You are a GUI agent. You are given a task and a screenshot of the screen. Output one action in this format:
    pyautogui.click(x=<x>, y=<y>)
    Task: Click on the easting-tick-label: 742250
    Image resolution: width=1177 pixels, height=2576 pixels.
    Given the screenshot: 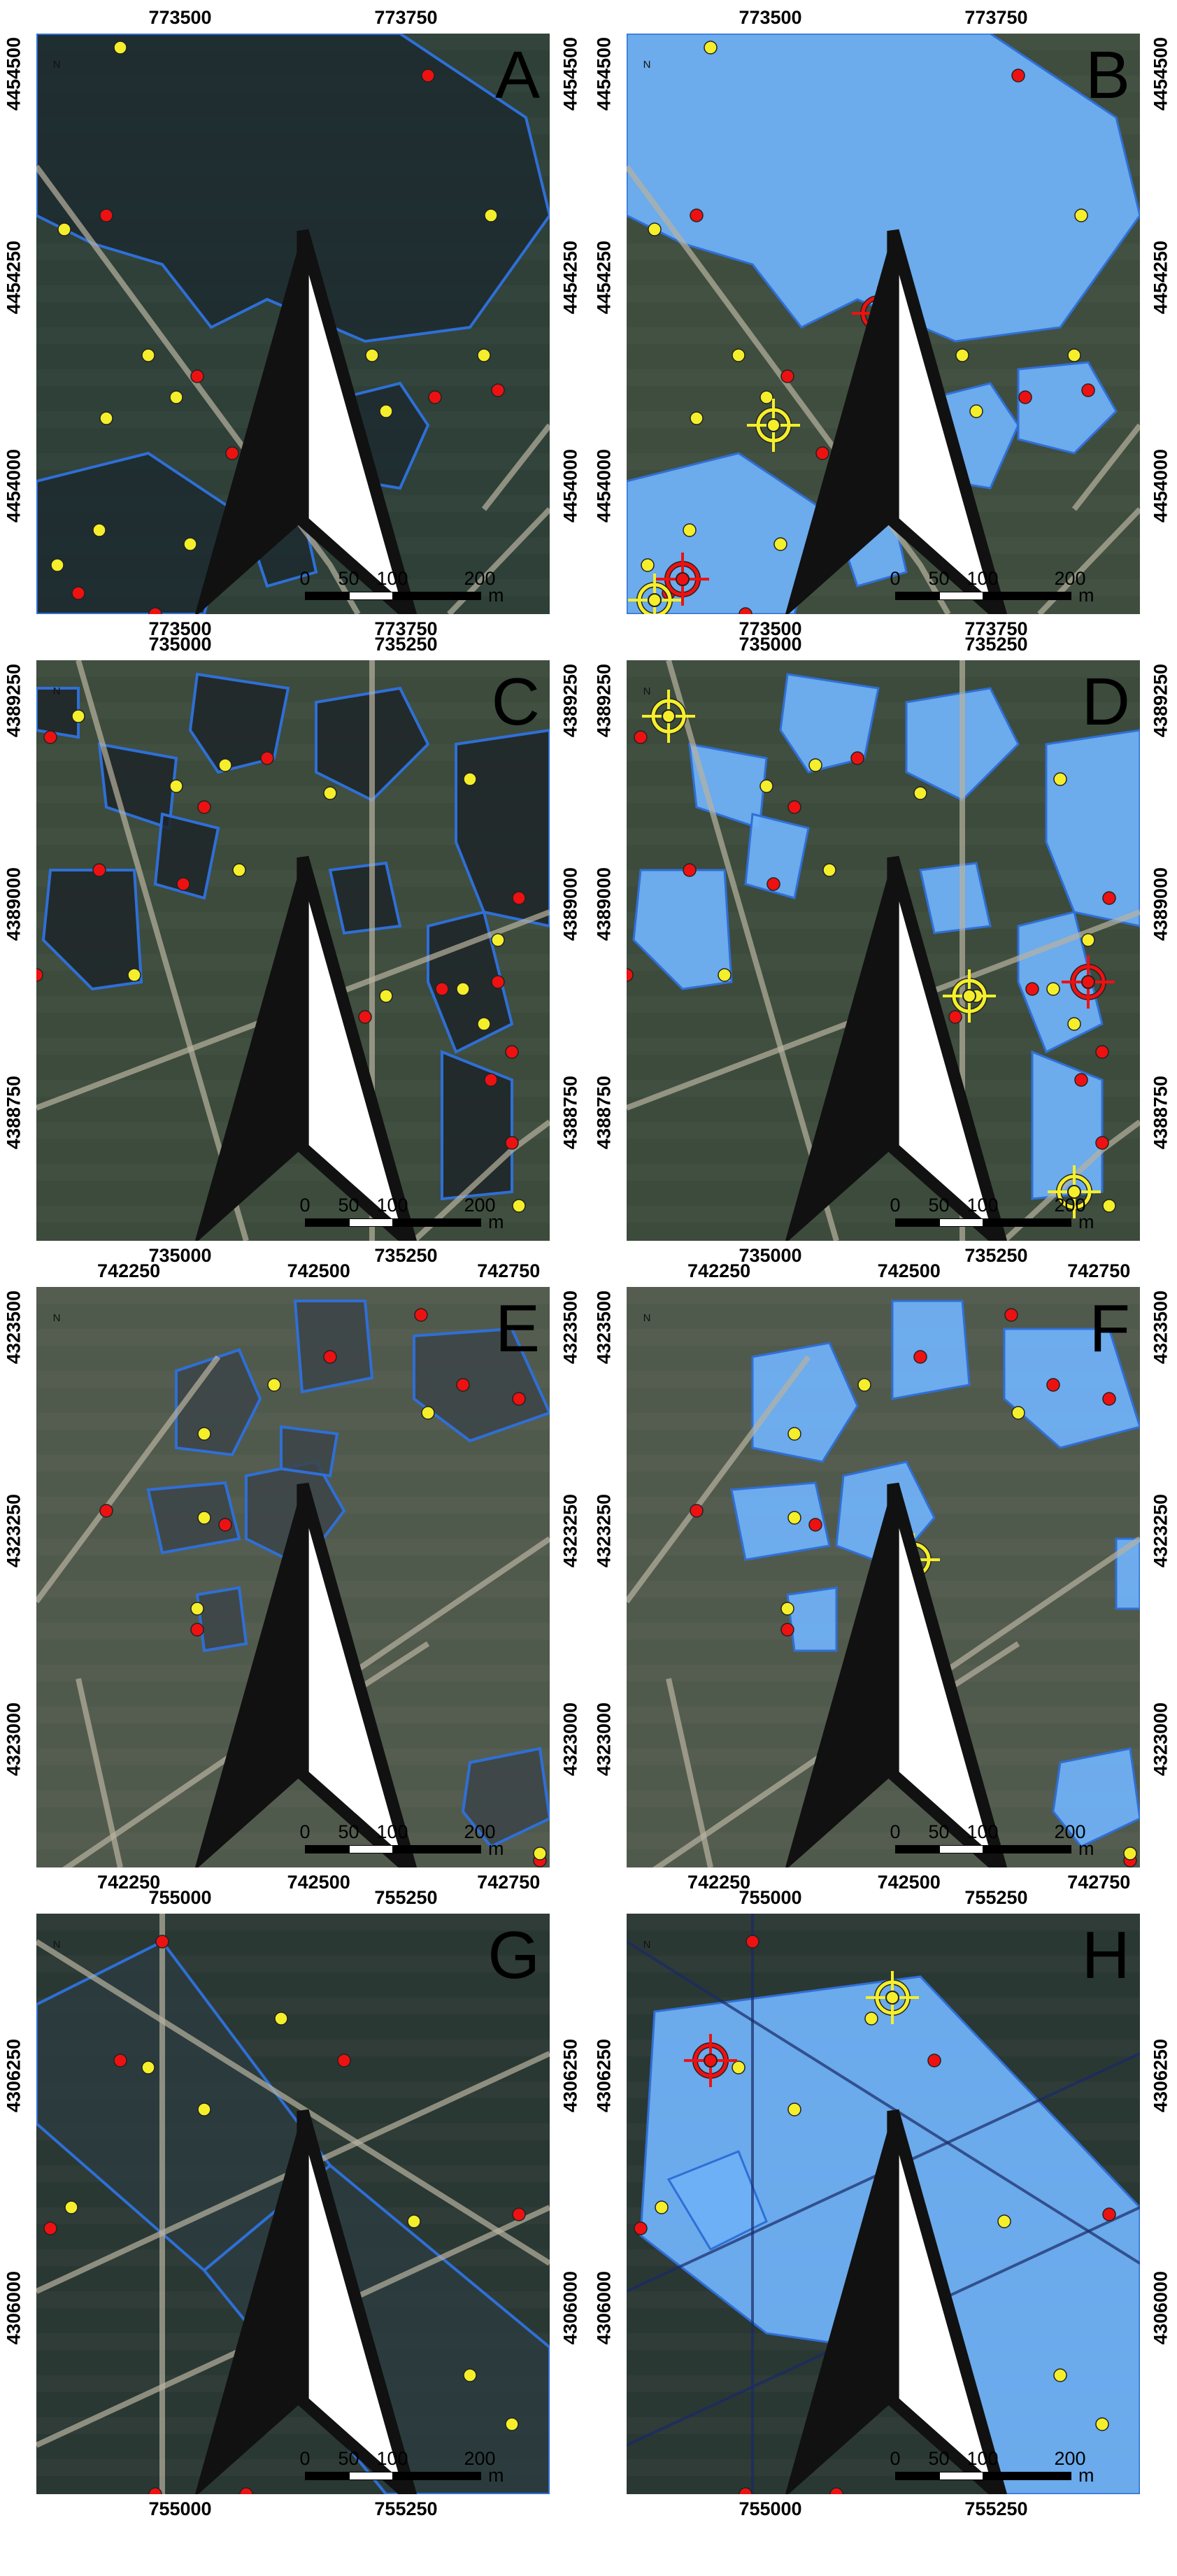 What is the action you would take?
    pyautogui.click(x=719, y=1270)
    